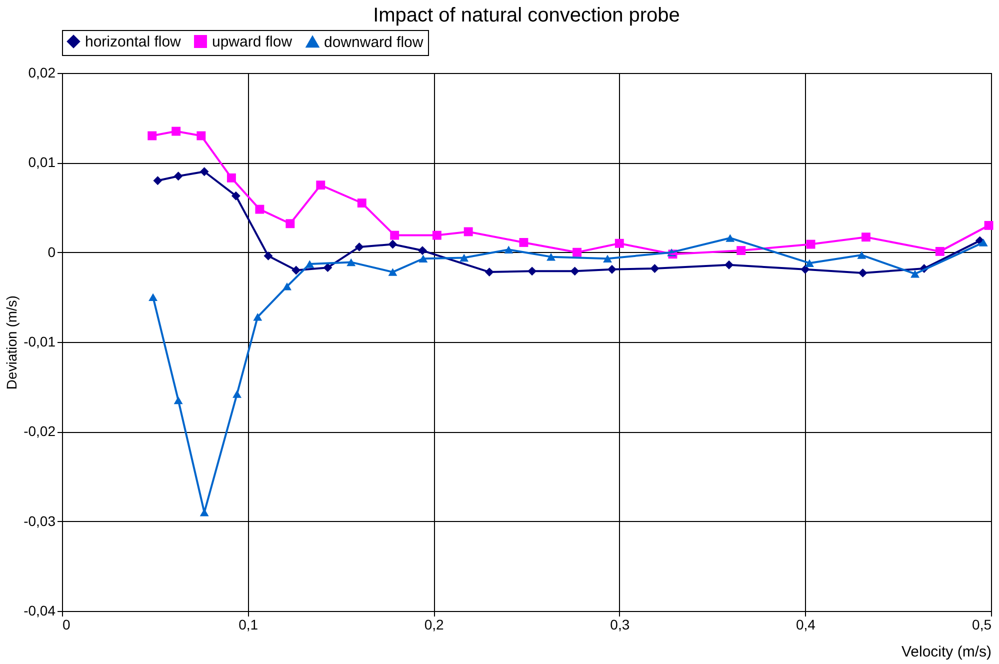 The height and width of the screenshot is (664, 999). Describe the element at coordinates (252, 42) in the screenshot. I see `legend-label: upward flow` at that location.